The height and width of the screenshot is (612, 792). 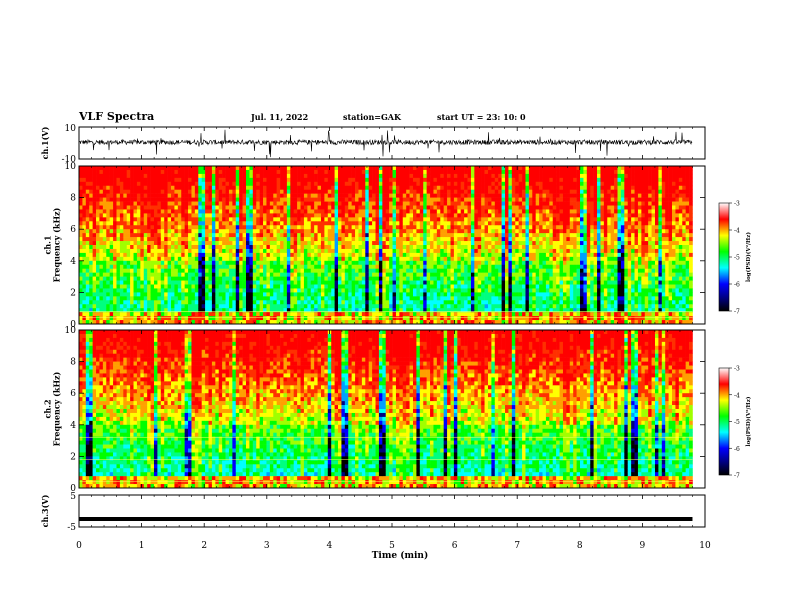 What do you see at coordinates (48, 244) in the screenshot?
I see `spectrogram-ylabel: ch.1` at bounding box center [48, 244].